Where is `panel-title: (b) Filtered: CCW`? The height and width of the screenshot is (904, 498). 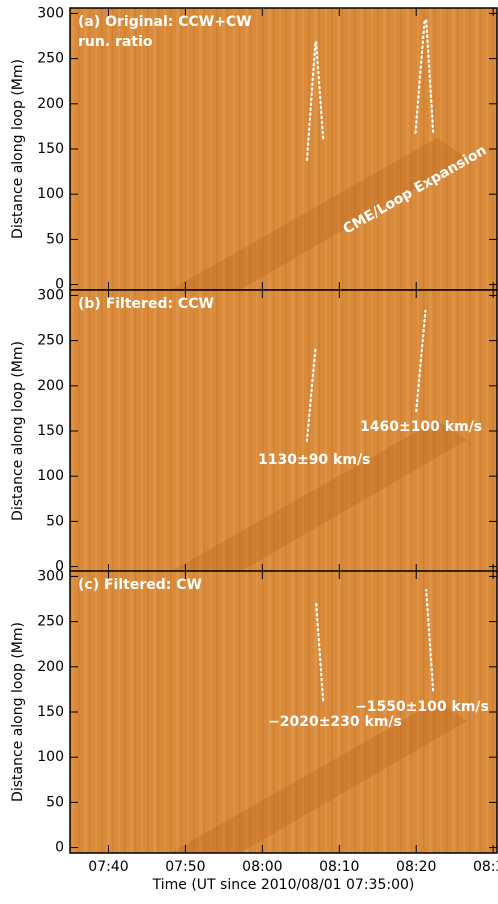 panel-title: (b) Filtered: CCW is located at coordinates (146, 304).